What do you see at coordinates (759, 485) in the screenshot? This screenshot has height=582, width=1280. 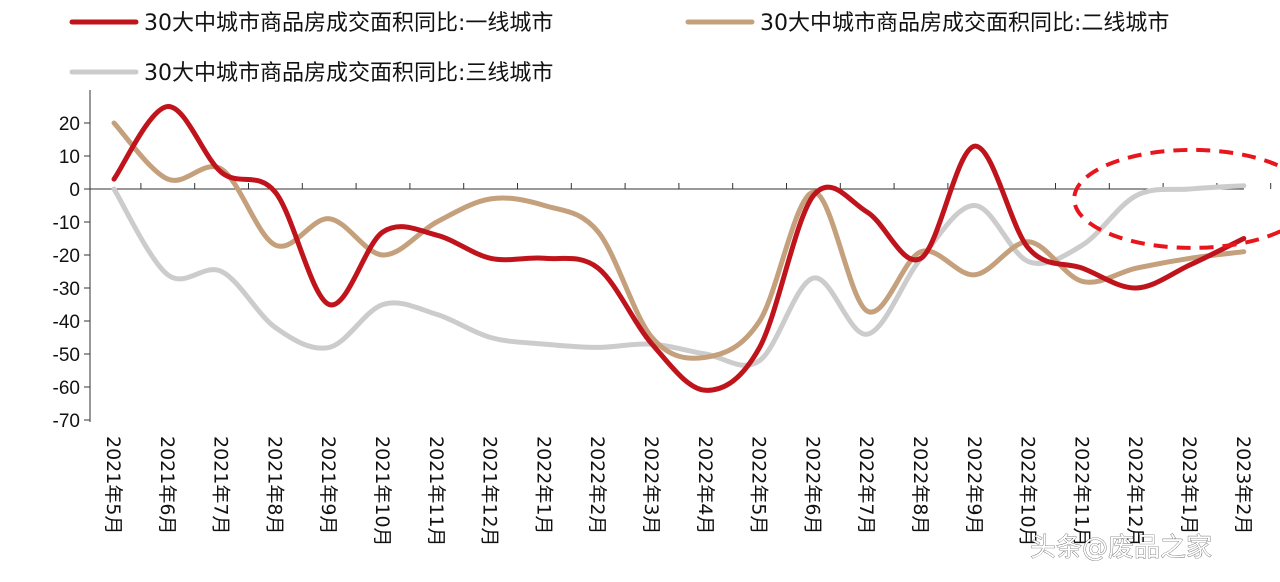 I see `x-category-label: 2022年5月` at bounding box center [759, 485].